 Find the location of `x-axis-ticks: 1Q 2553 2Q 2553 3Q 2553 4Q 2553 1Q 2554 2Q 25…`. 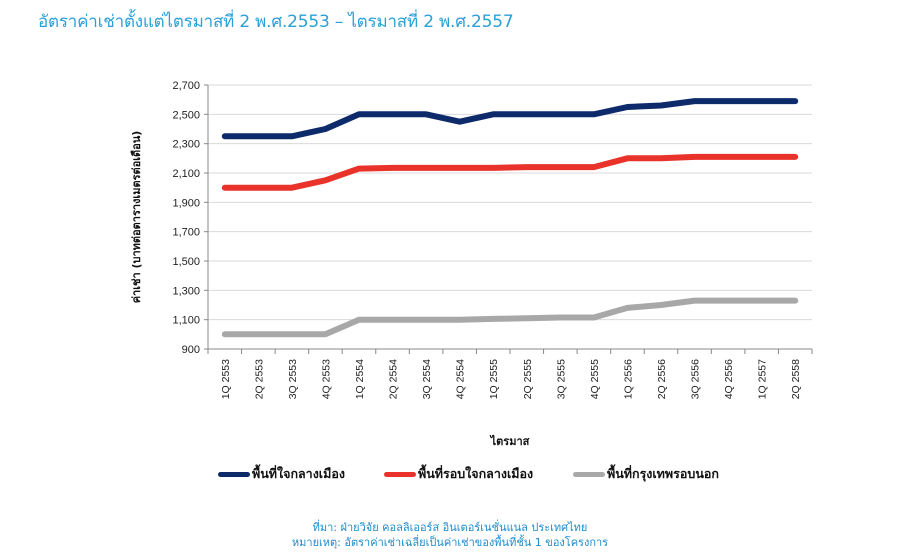

x-axis-ticks: 1Q 2553 2Q 2553 3Q 2553 4Q 2553 1Q 2554 2Q 25… is located at coordinates (511, 379).